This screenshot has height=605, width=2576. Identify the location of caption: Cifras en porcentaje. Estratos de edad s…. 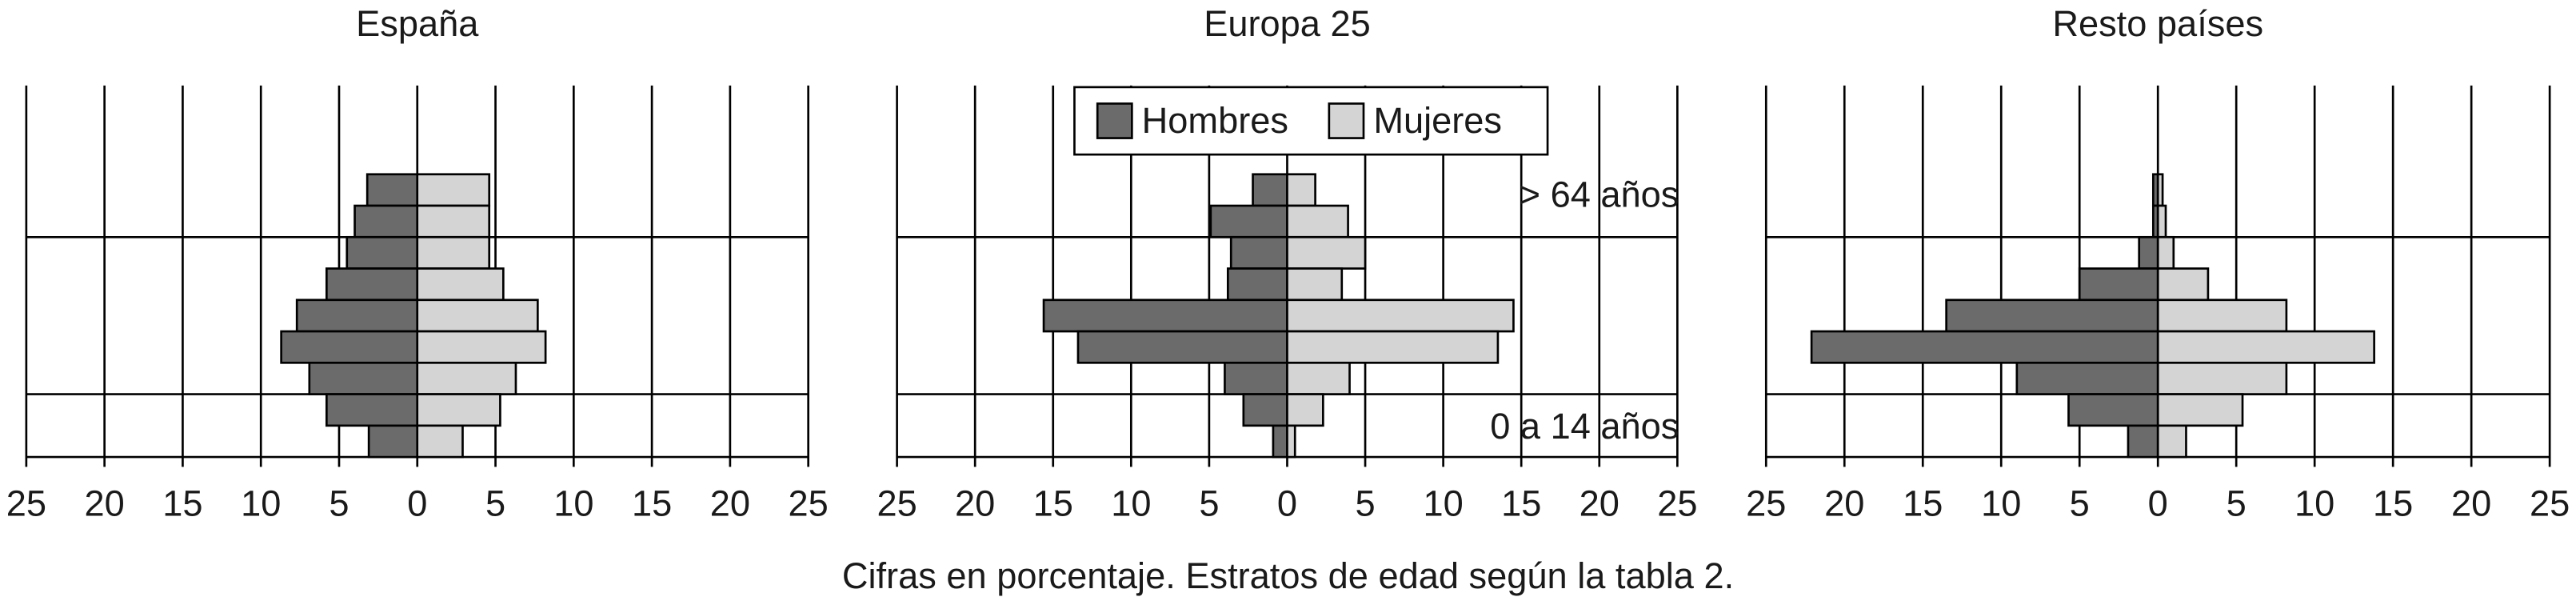
(1288, 575).